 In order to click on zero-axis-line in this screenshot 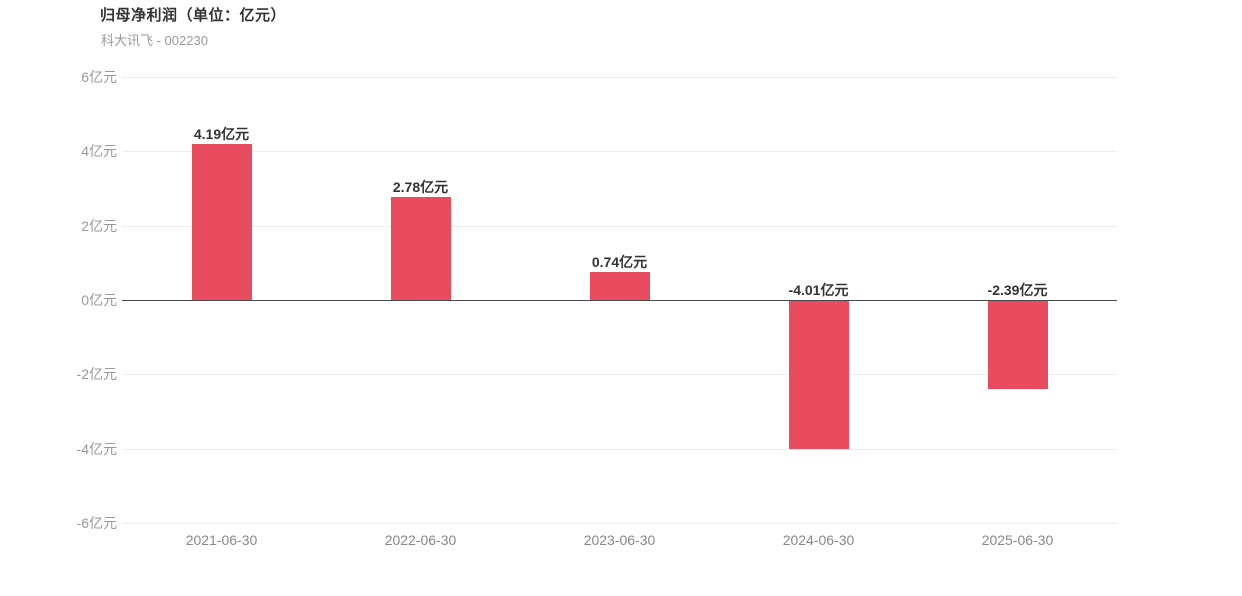, I will do `click(619, 300)`.